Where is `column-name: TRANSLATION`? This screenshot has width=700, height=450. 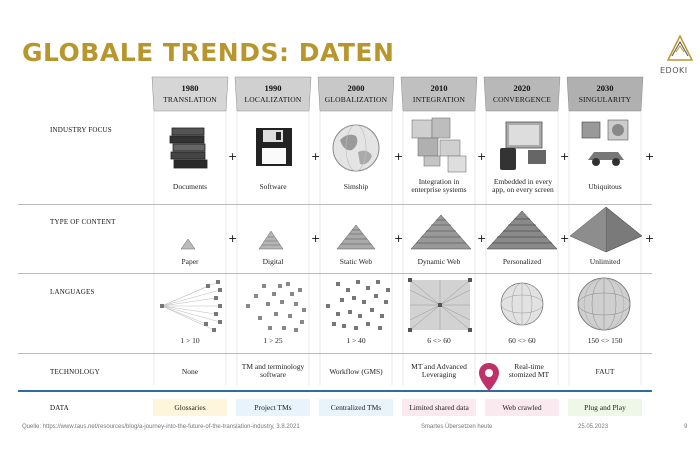
column-name: TRANSLATION is located at coordinates (190, 99).